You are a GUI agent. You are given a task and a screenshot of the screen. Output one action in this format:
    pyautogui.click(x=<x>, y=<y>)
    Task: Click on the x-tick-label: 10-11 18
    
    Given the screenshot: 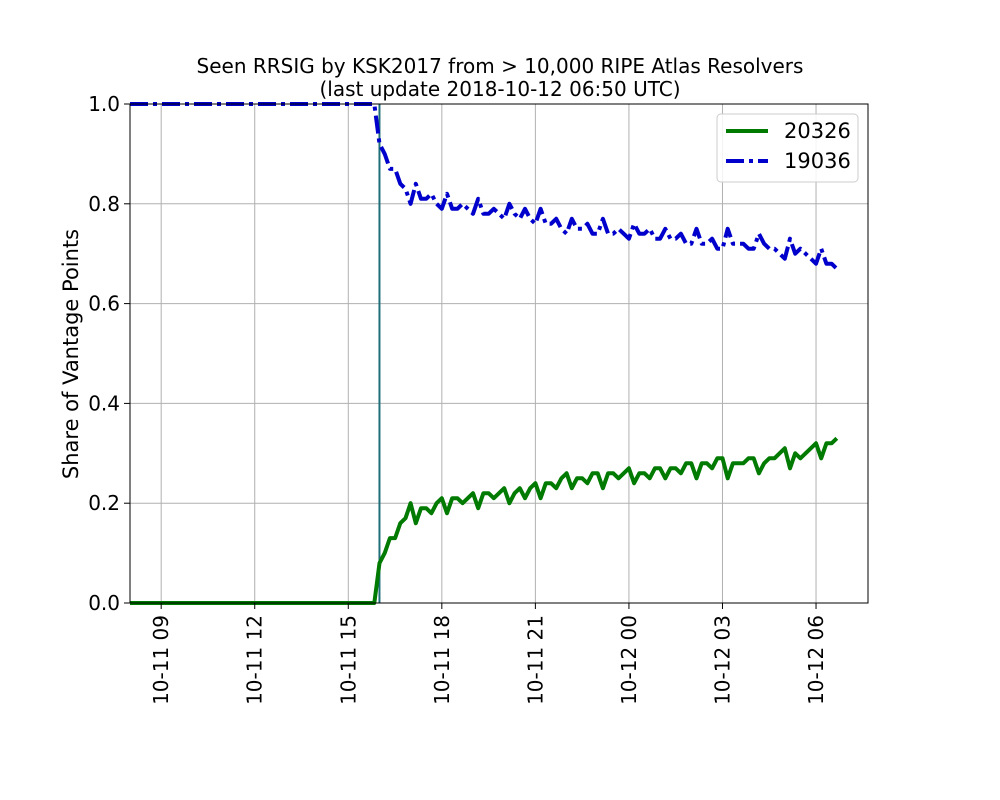 What is the action you would take?
    pyautogui.click(x=442, y=660)
    